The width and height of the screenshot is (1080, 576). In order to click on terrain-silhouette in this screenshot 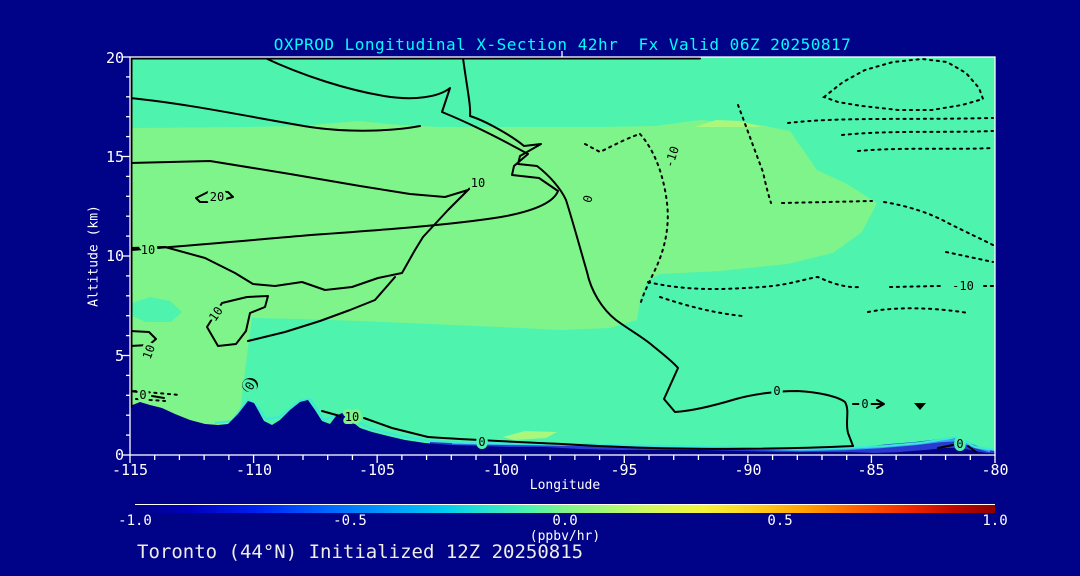, I will do `click(562, 427)`.